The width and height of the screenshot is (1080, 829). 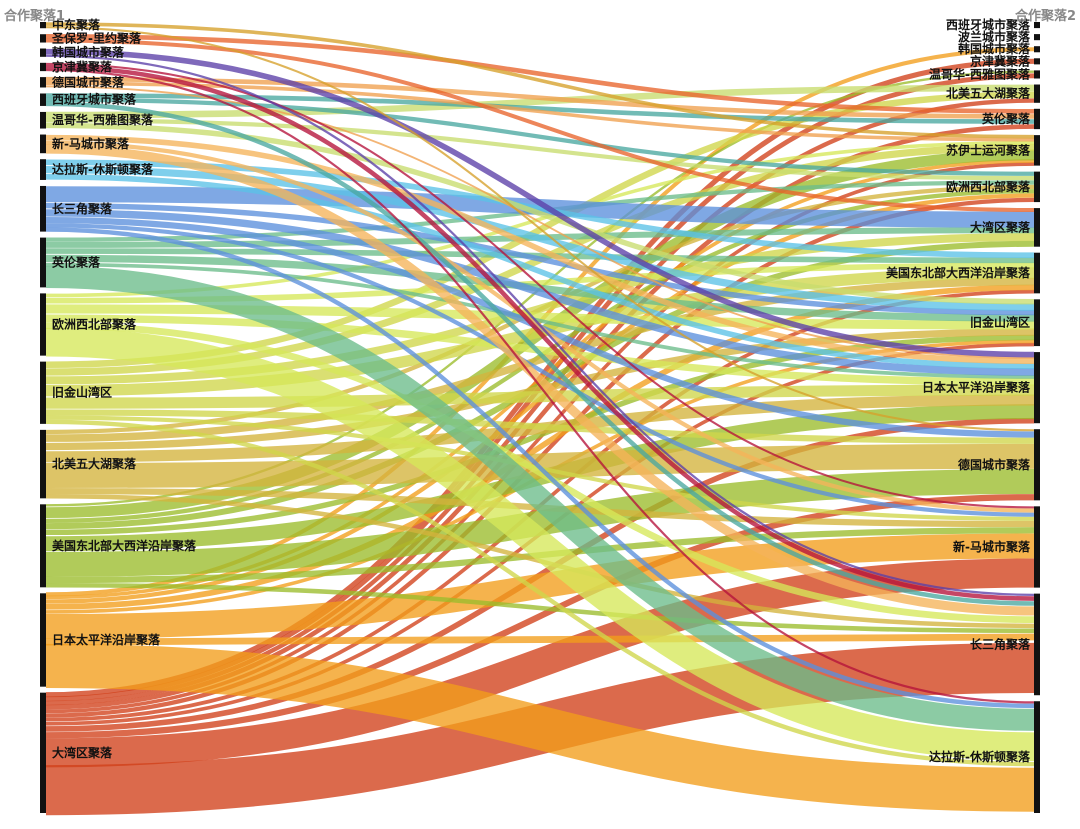 I want to click on right-node-label: 大湾区聚落, so click(x=1000, y=226).